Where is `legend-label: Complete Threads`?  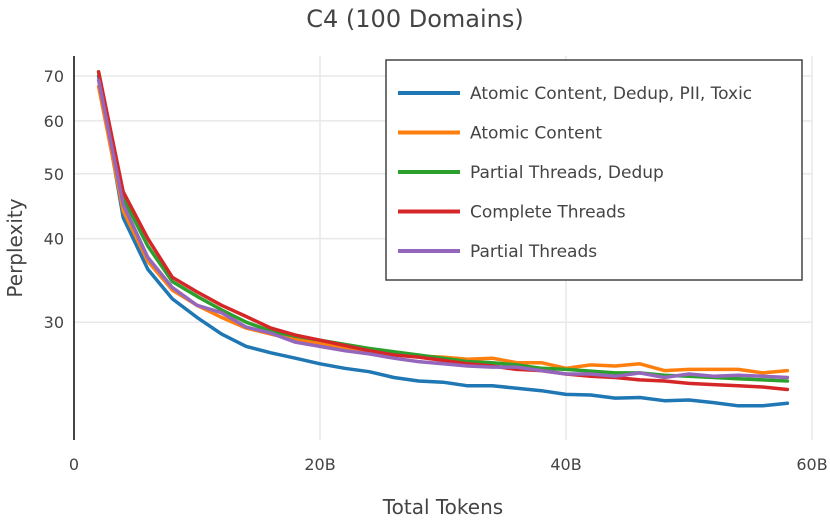
legend-label: Complete Threads is located at coordinates (548, 213).